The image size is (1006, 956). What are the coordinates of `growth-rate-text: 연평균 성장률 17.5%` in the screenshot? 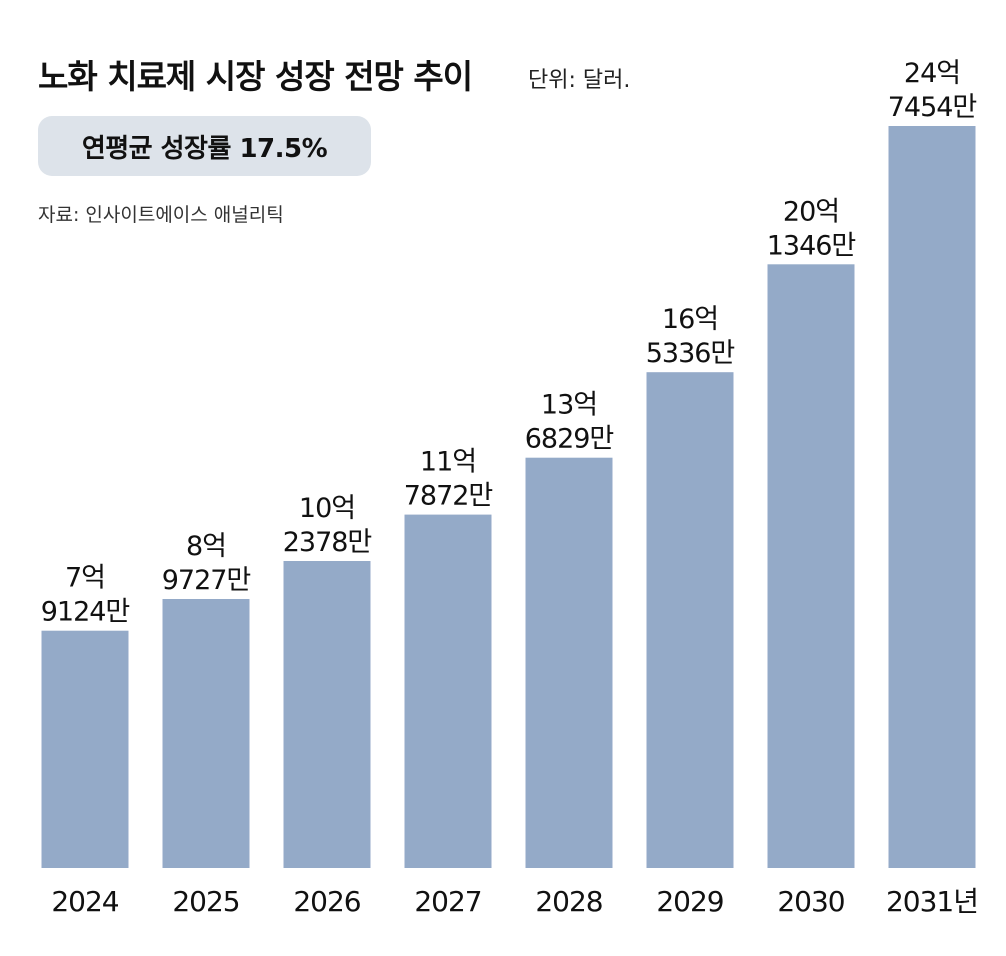 It's located at (204, 148).